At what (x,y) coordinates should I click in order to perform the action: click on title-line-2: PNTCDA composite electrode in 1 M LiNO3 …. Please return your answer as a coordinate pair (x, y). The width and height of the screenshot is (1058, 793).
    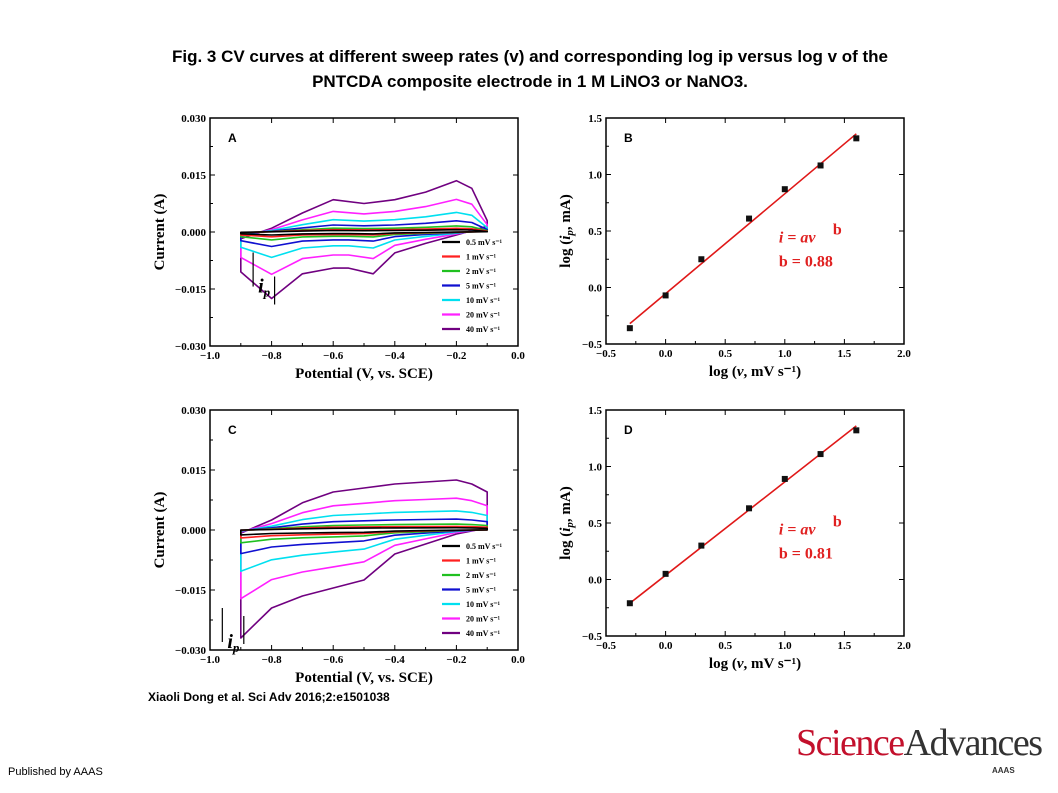
    Looking at the image, I should click on (530, 81).